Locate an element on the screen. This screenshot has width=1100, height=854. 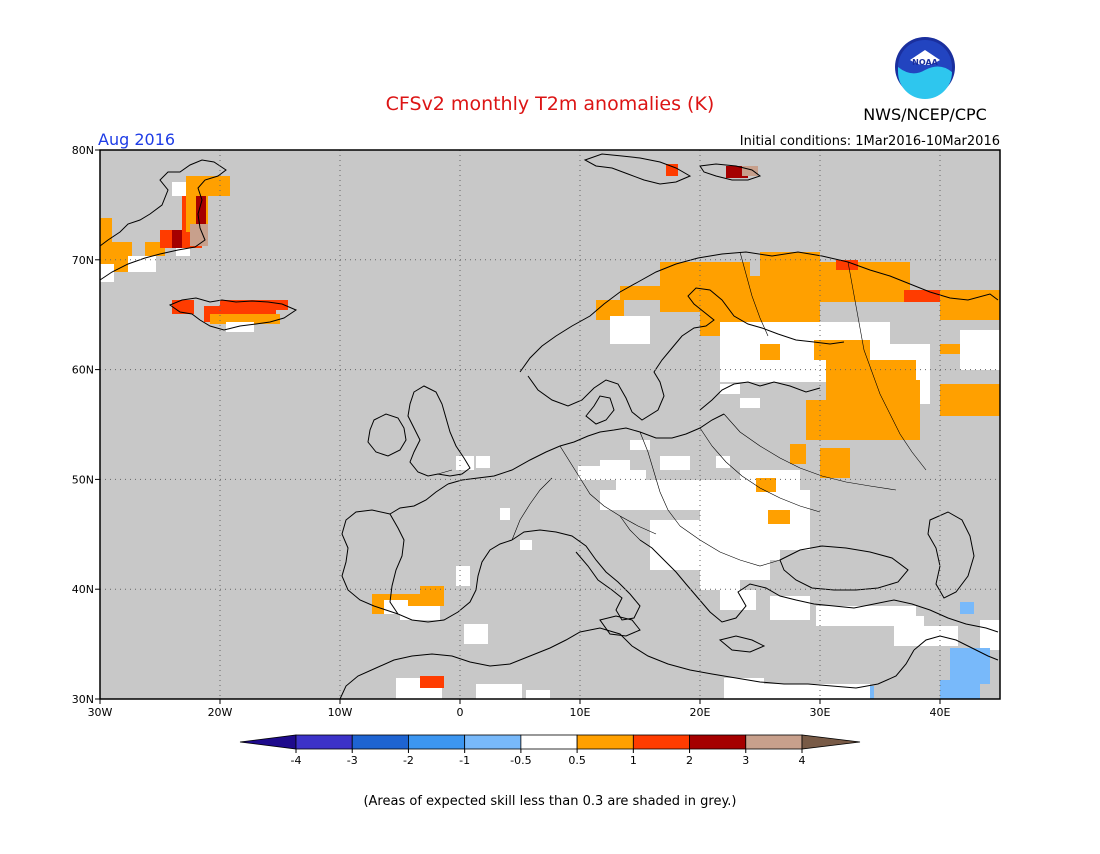
logo-text: NOAA is located at coordinates (925, 62).